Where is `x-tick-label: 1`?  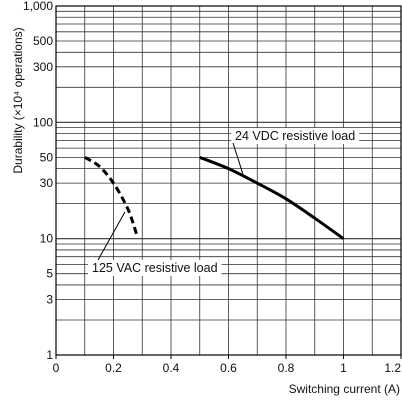
x-tick-label: 1 is located at coordinates (343, 368).